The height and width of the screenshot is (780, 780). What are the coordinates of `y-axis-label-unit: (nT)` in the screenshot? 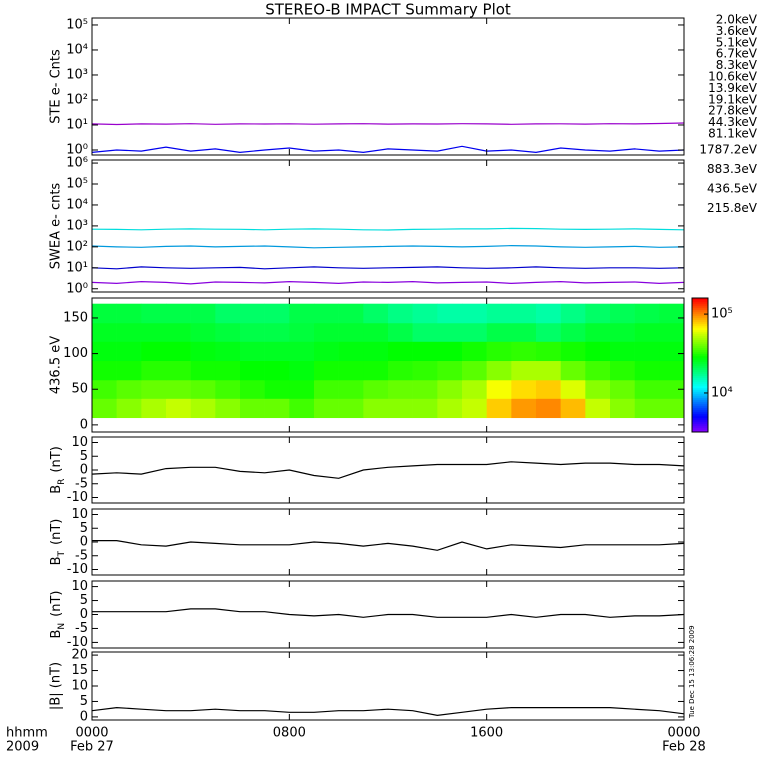 It's located at (56, 532).